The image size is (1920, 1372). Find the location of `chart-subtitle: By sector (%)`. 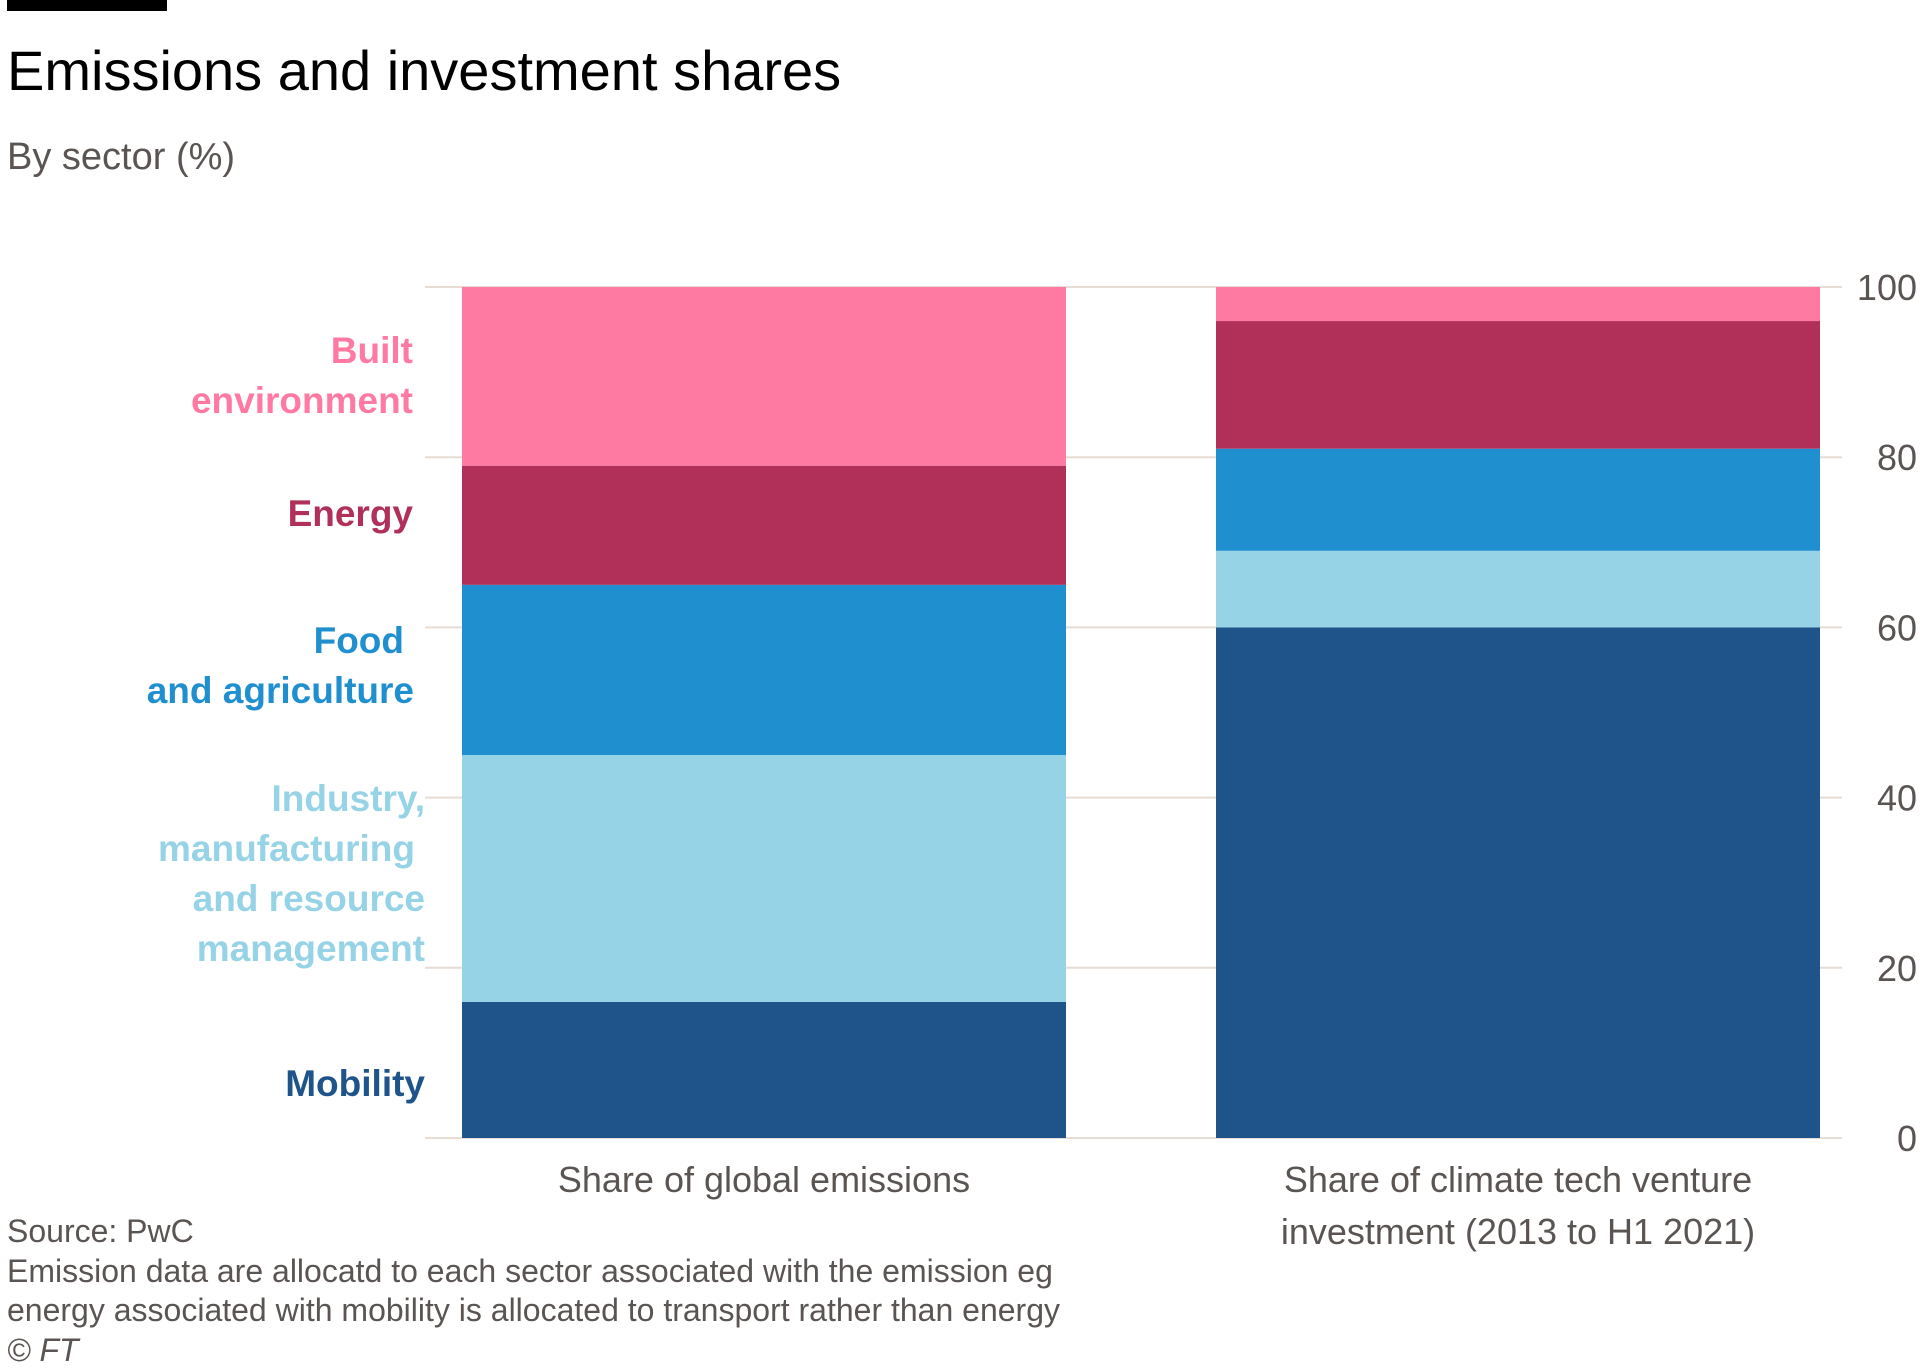

chart-subtitle: By sector (%) is located at coordinates (121, 157).